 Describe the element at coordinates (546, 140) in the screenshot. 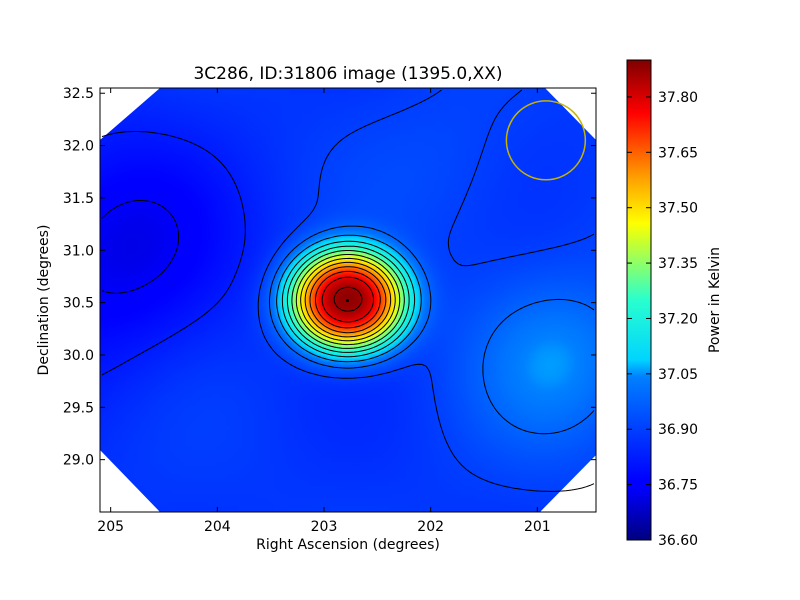

I see `beam-circle` at that location.